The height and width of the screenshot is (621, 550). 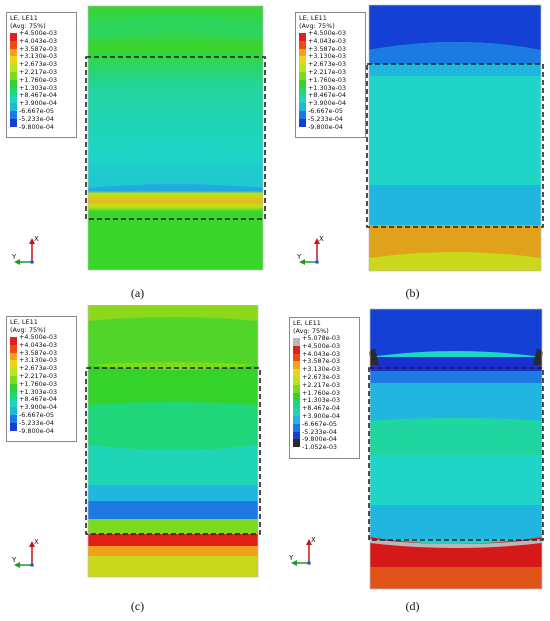 I want to click on contour-band-c6, so click(x=173, y=493).